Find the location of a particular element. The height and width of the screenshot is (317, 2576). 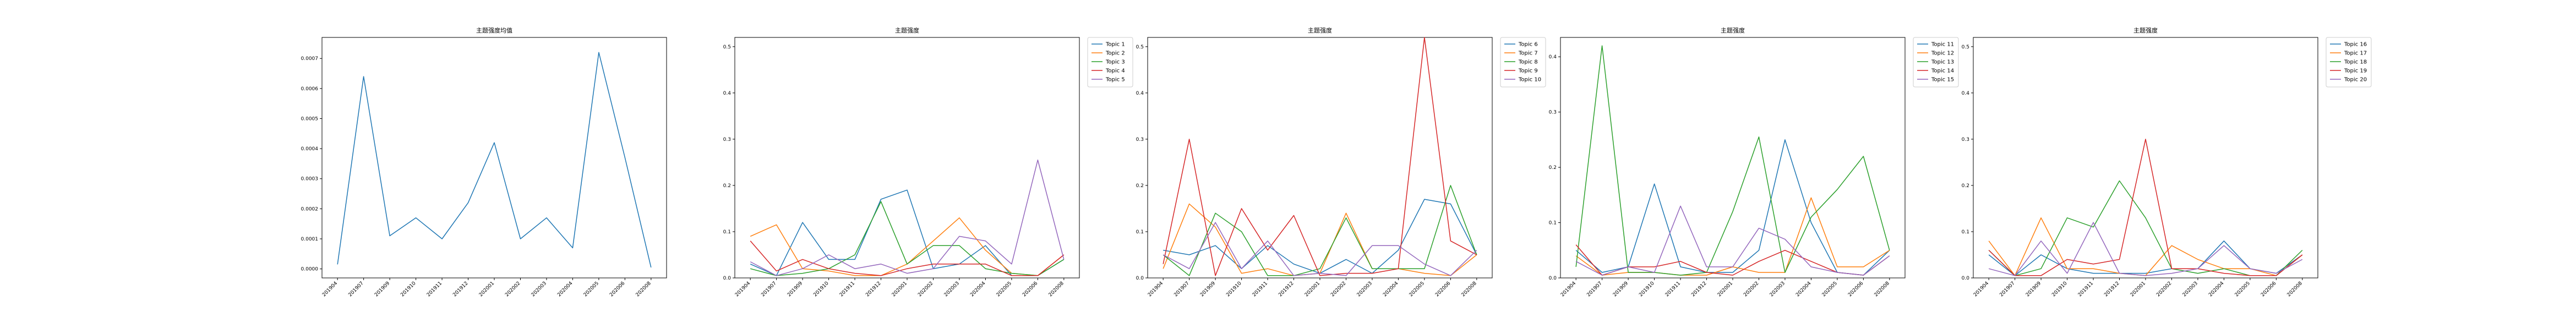

legend-label: Topic 19 is located at coordinates (2356, 71).